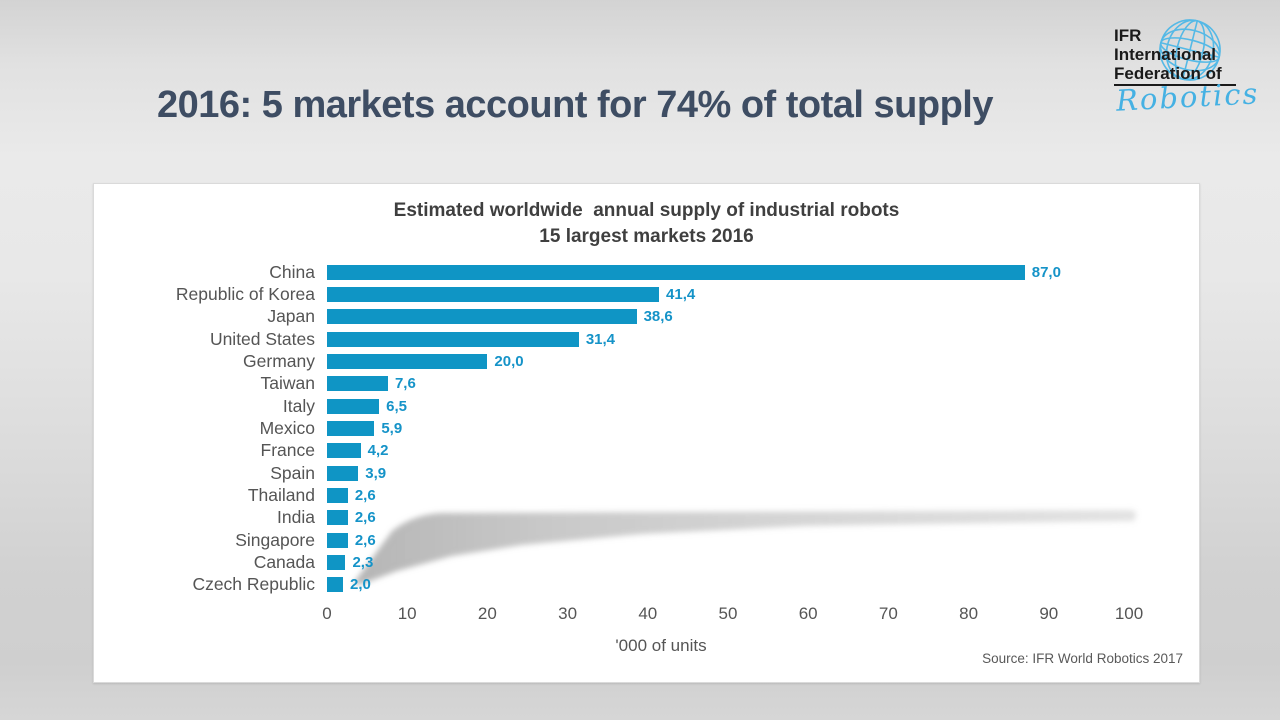 This screenshot has width=1280, height=720. Describe the element at coordinates (1046, 272) in the screenshot. I see `value-label: 87,0` at that location.